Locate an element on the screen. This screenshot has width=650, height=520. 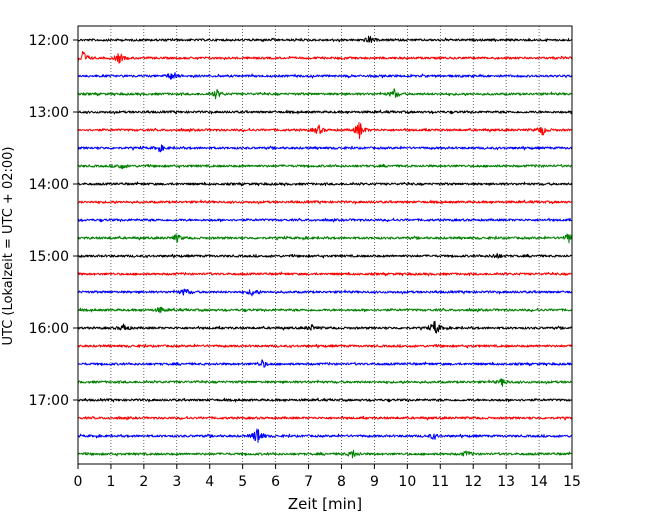
x-tick-label: 3 is located at coordinates (176, 482).